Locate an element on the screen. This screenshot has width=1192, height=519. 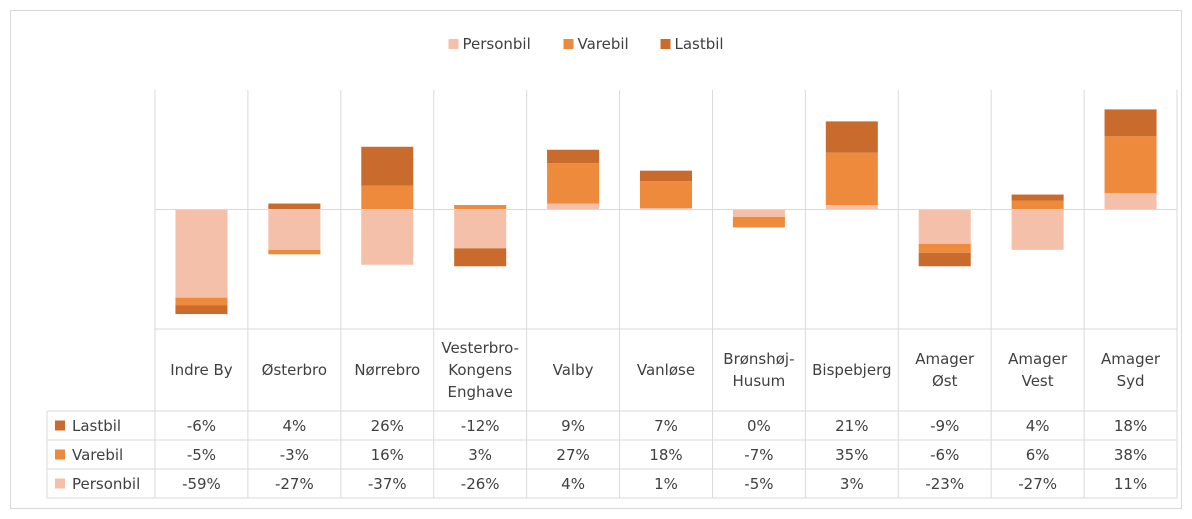
legend-label: Personbil is located at coordinates (496, 44).